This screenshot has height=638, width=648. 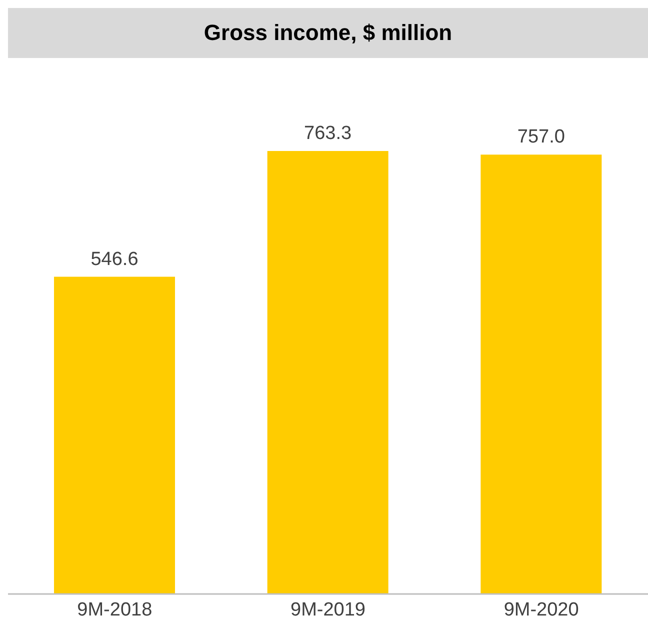 I want to click on x-tick-label: 9M-2020, so click(x=541, y=609).